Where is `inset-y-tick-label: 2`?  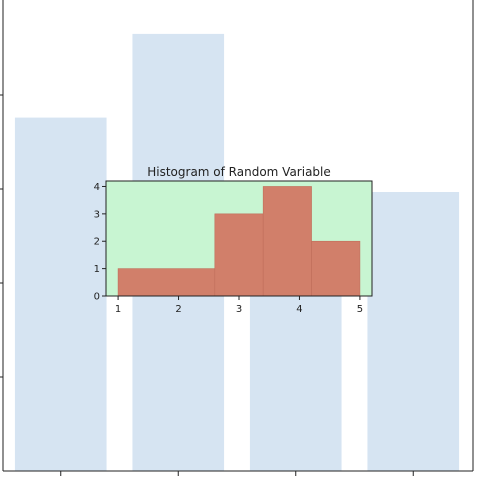 inset-y-tick-label: 2 is located at coordinates (97, 242).